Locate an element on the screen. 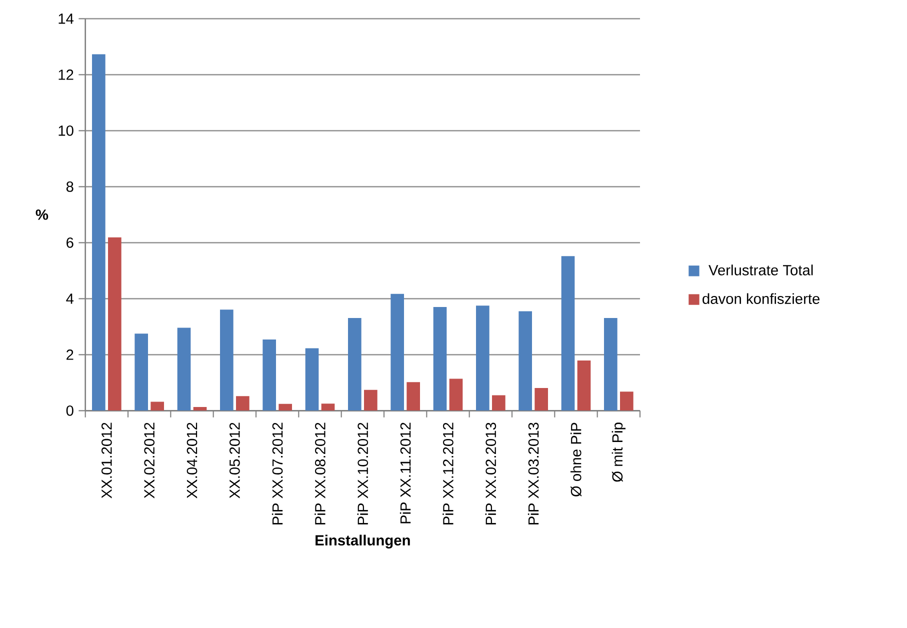  x-tick-label: PiP XX.03.2013 is located at coordinates (533, 473).